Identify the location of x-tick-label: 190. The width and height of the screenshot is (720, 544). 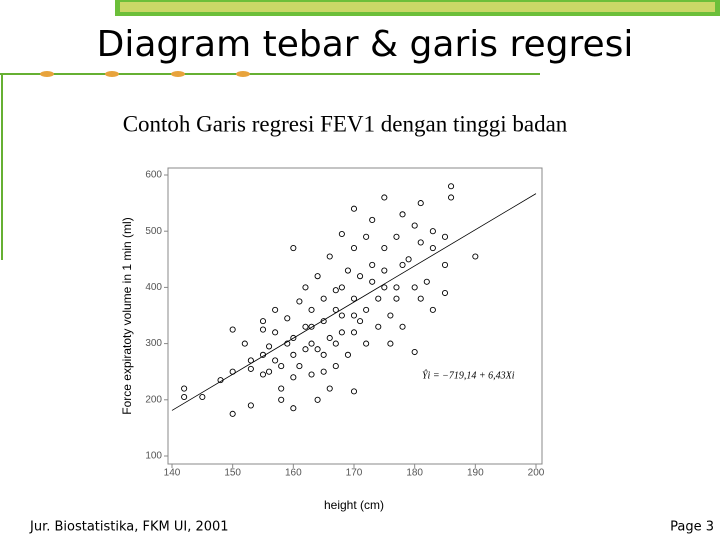
(475, 473).